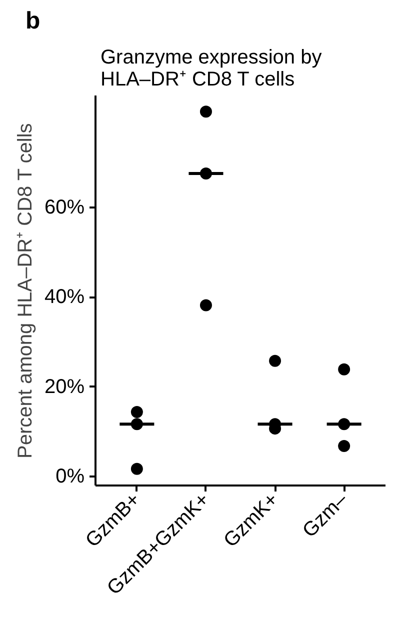  What do you see at coordinates (211, 68) in the screenshot?
I see `chart-title: Granzyme expression by HLA–DR⁺ CD8 T cells` at bounding box center [211, 68].